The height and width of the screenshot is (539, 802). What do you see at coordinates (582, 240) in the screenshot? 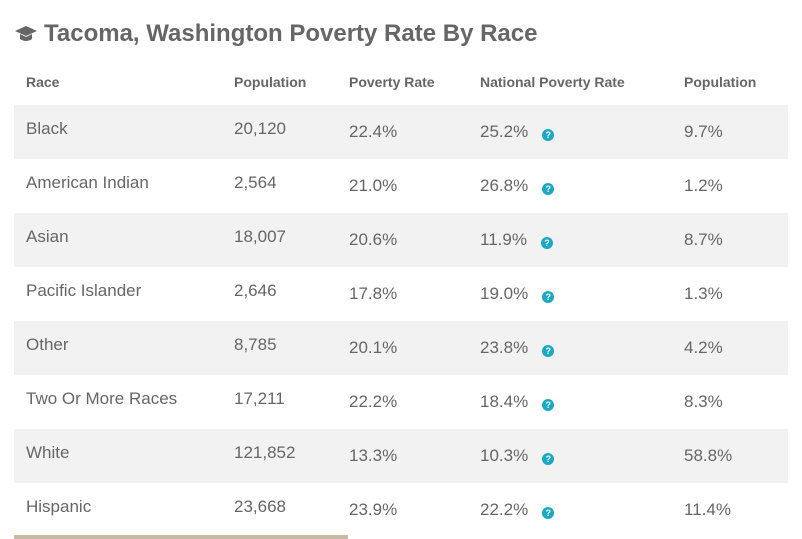
I see `national-rate-cell: 11.9%?` at bounding box center [582, 240].